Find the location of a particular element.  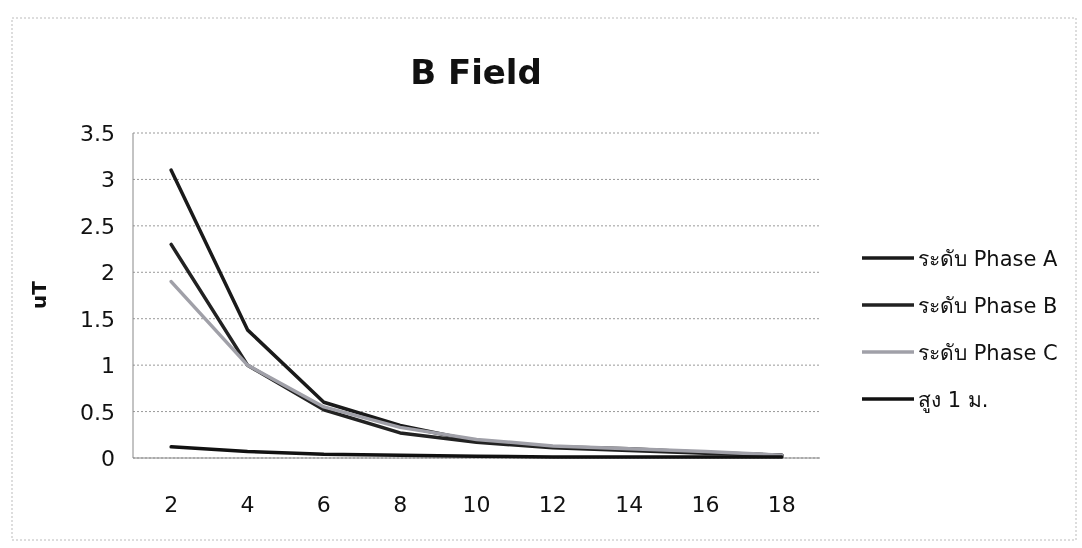

y-tick-label: 1.5 is located at coordinates (97, 319).